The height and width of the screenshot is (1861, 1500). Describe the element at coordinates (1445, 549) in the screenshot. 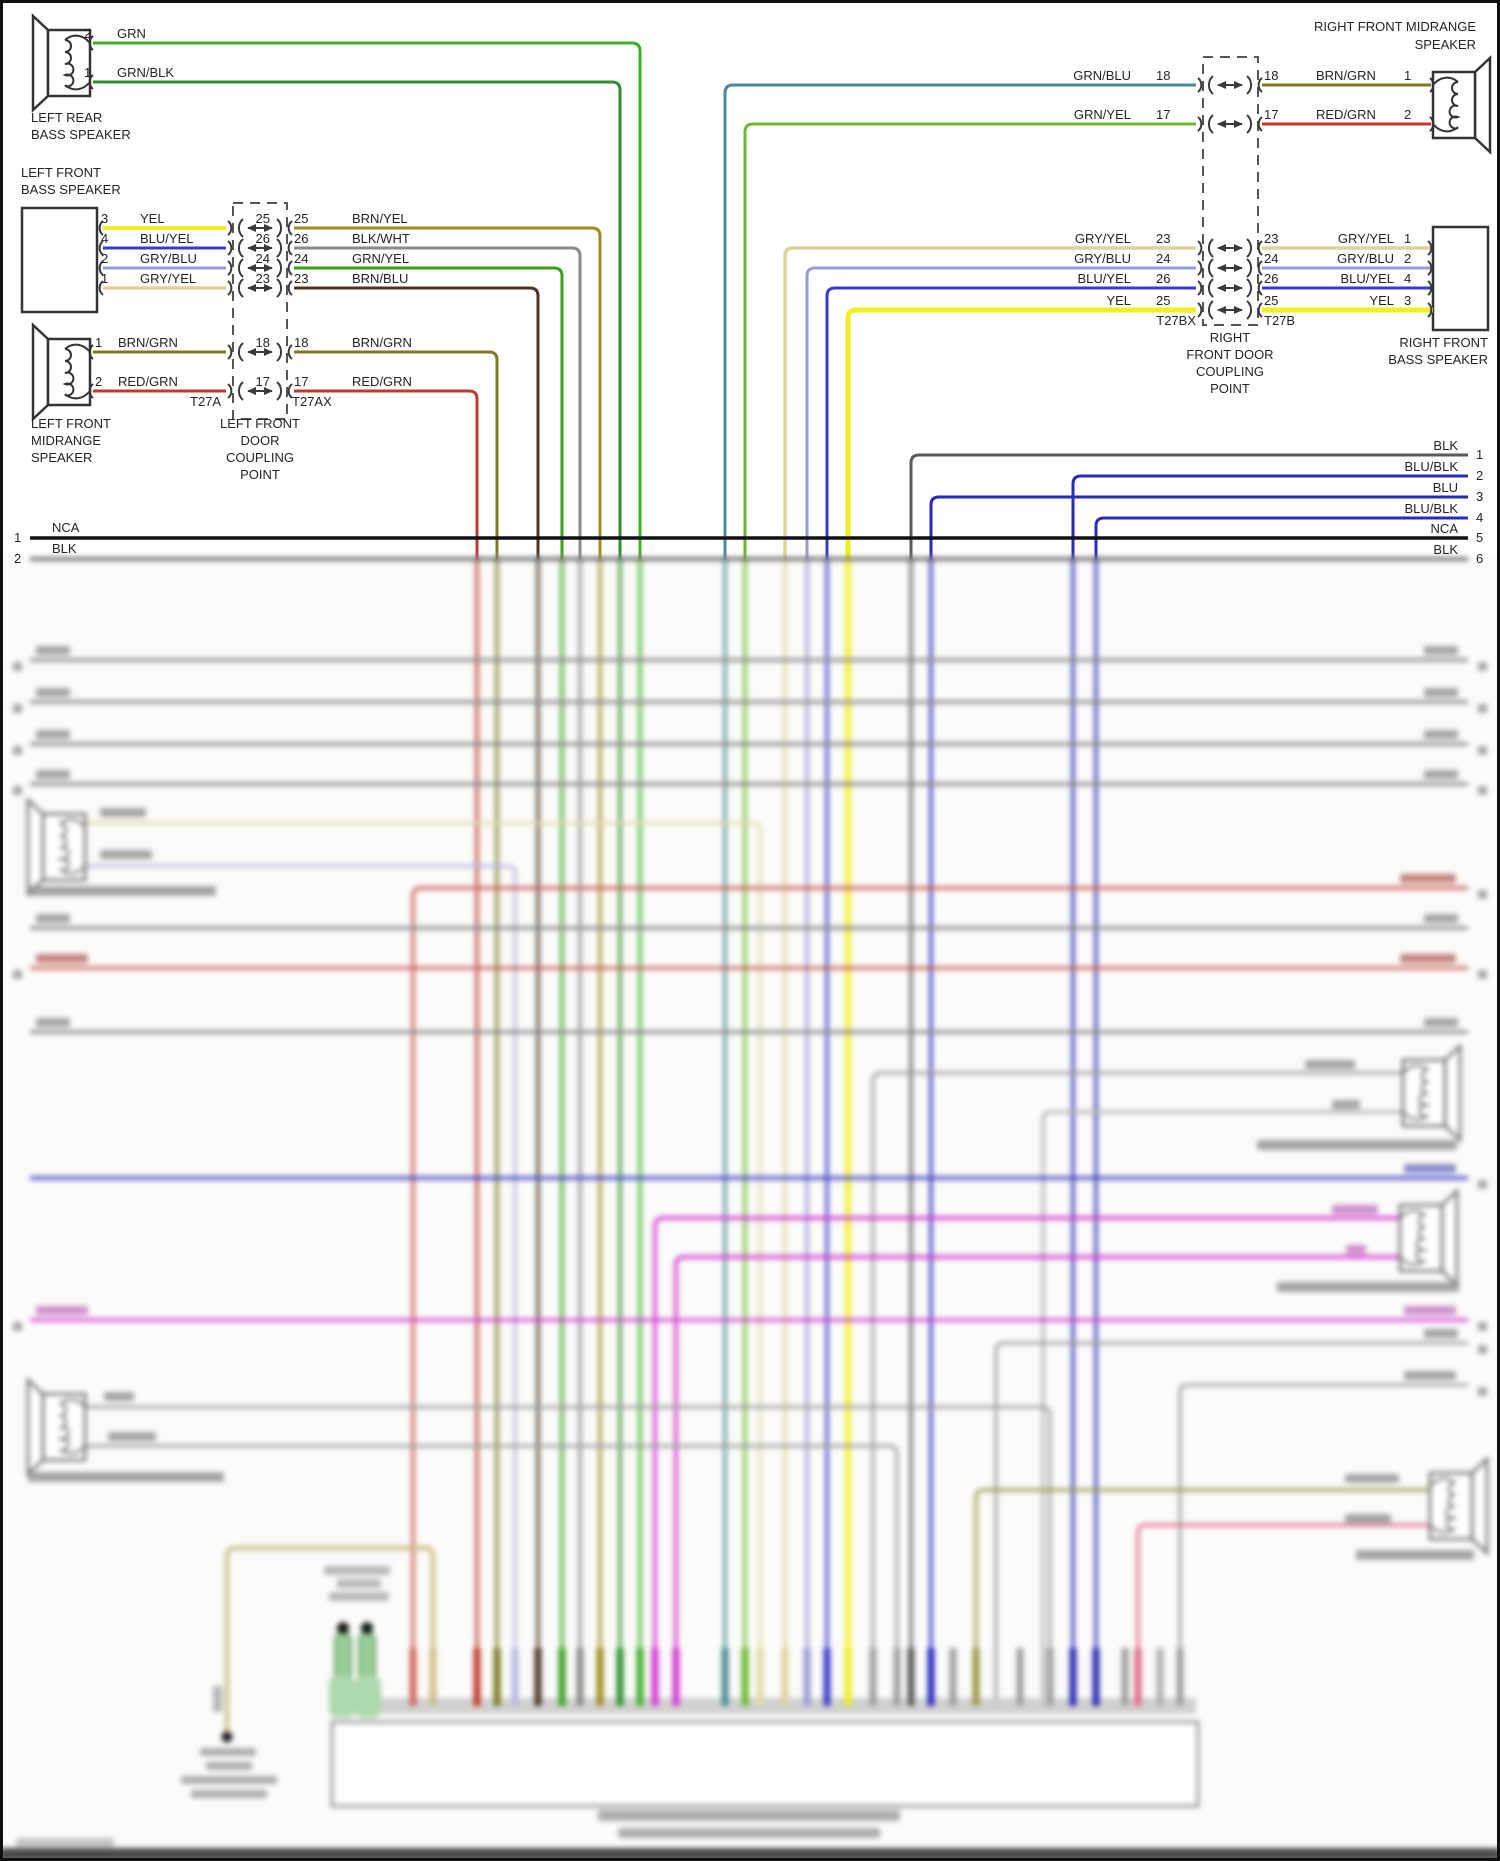

I see `wire-label: BLK` at that location.